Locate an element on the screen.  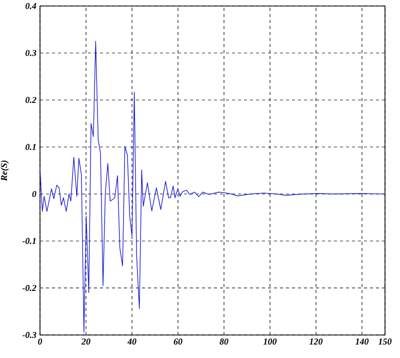
x-tick-label: 80 is located at coordinates (224, 341).